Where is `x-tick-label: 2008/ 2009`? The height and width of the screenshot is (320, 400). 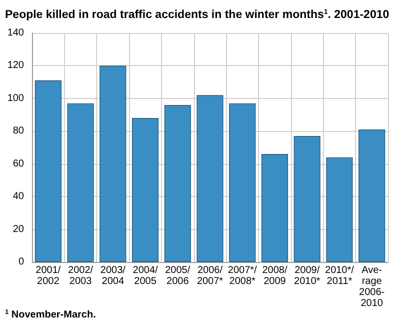 x-tick-label: 2008/ 2009 is located at coordinates (275, 276).